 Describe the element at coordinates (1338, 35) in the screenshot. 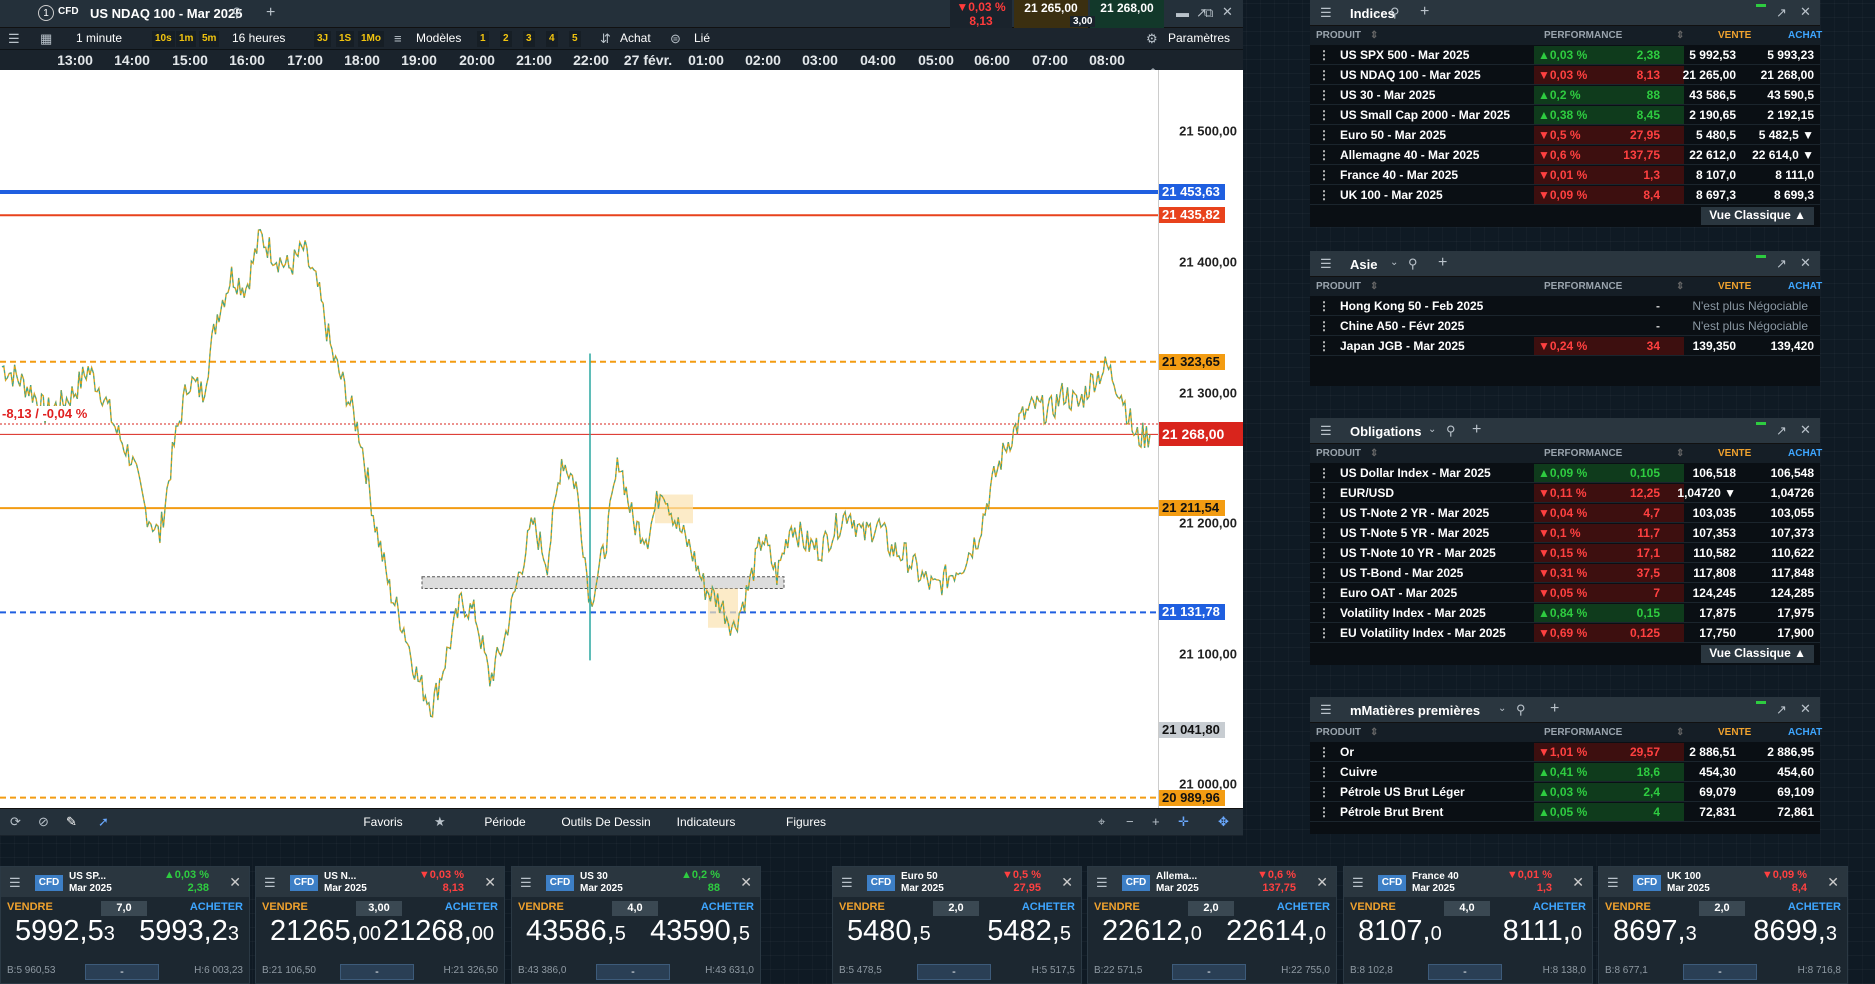

I see `col-product: PRODUIT` at that location.